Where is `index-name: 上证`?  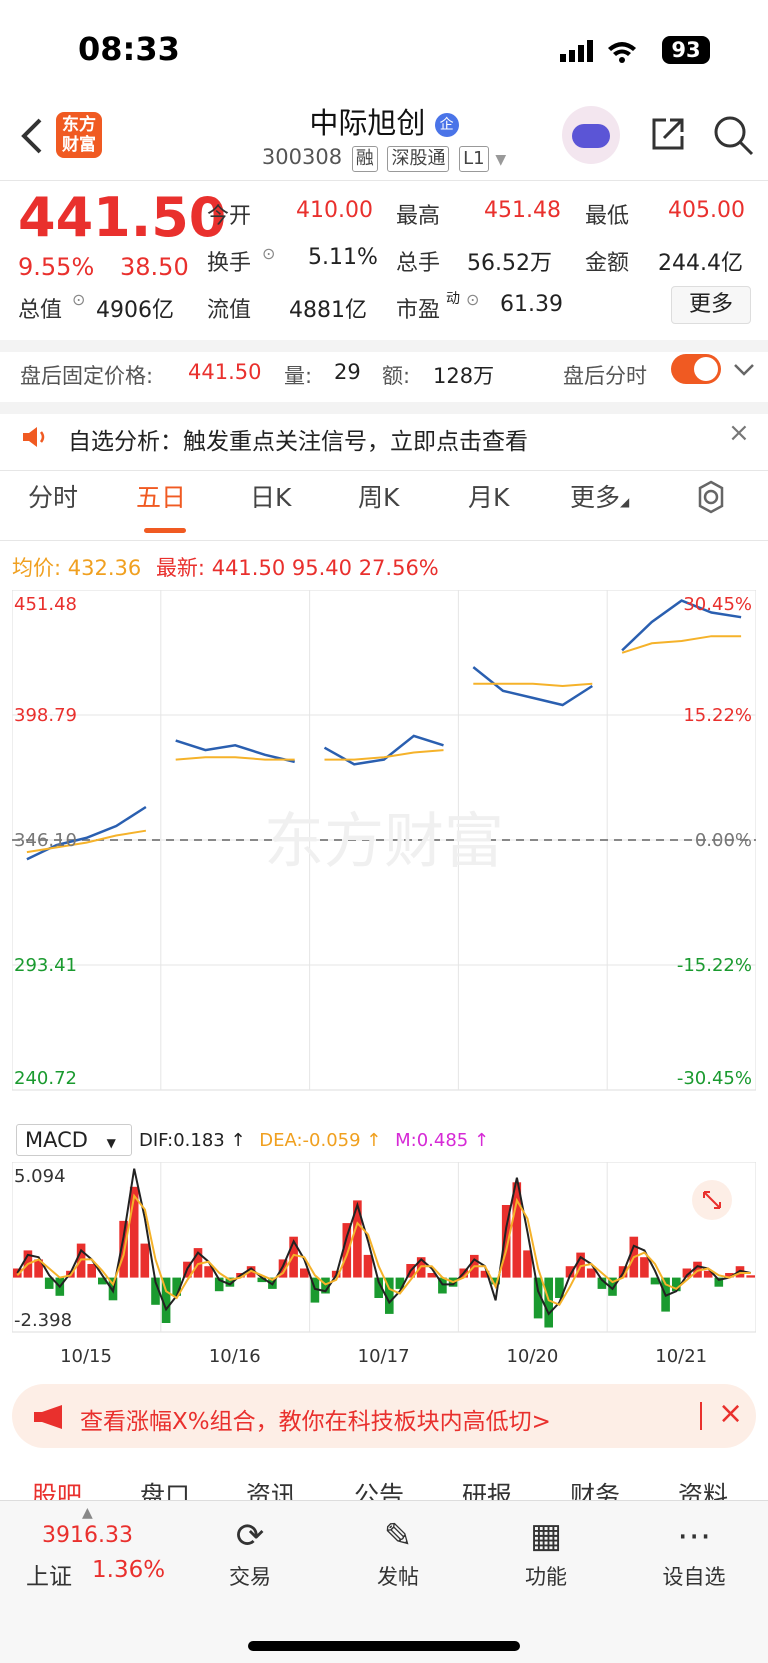
index-name: 上证 is located at coordinates (49, 1577).